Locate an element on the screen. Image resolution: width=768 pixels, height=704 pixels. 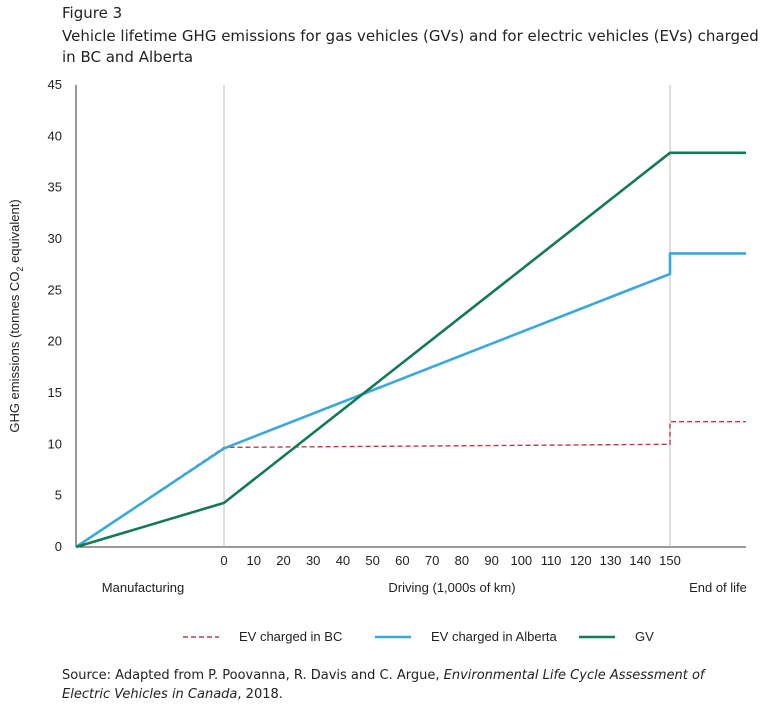
legend-label-ev_bc: EV charged in BC is located at coordinates (290, 636).